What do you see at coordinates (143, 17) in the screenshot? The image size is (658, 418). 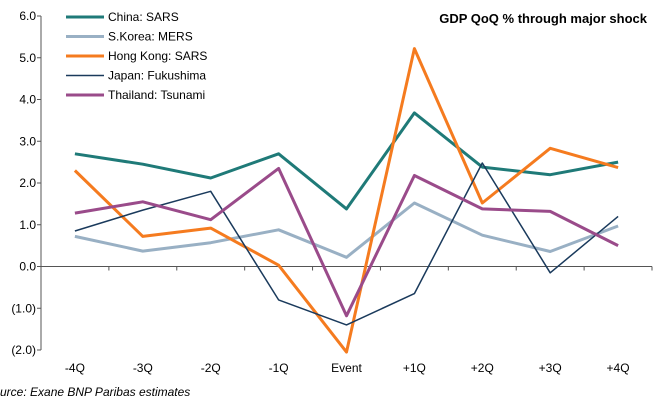 I see `legend-label-china-sars: China: SARS` at bounding box center [143, 17].